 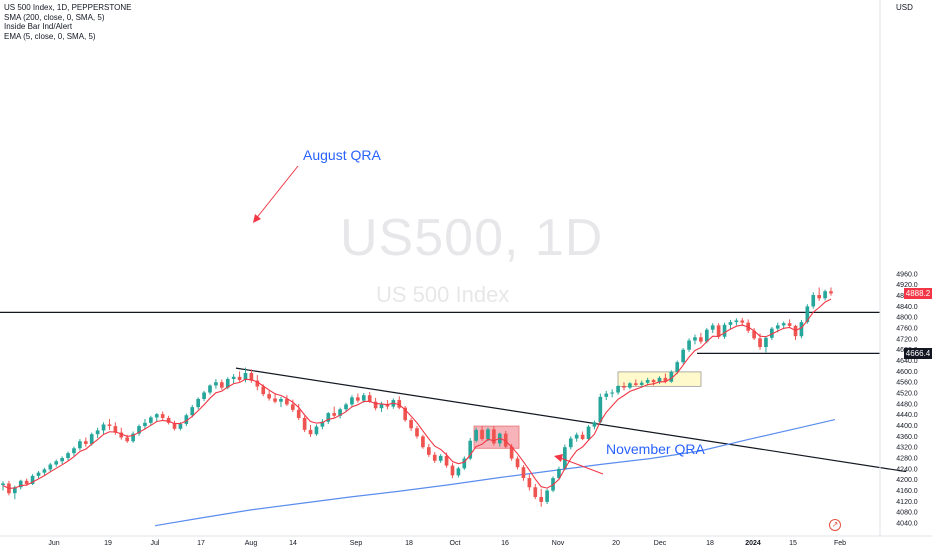 I want to click on legend-ema: EMA (5, close, 0, SMA, 5), so click(x=50, y=36).